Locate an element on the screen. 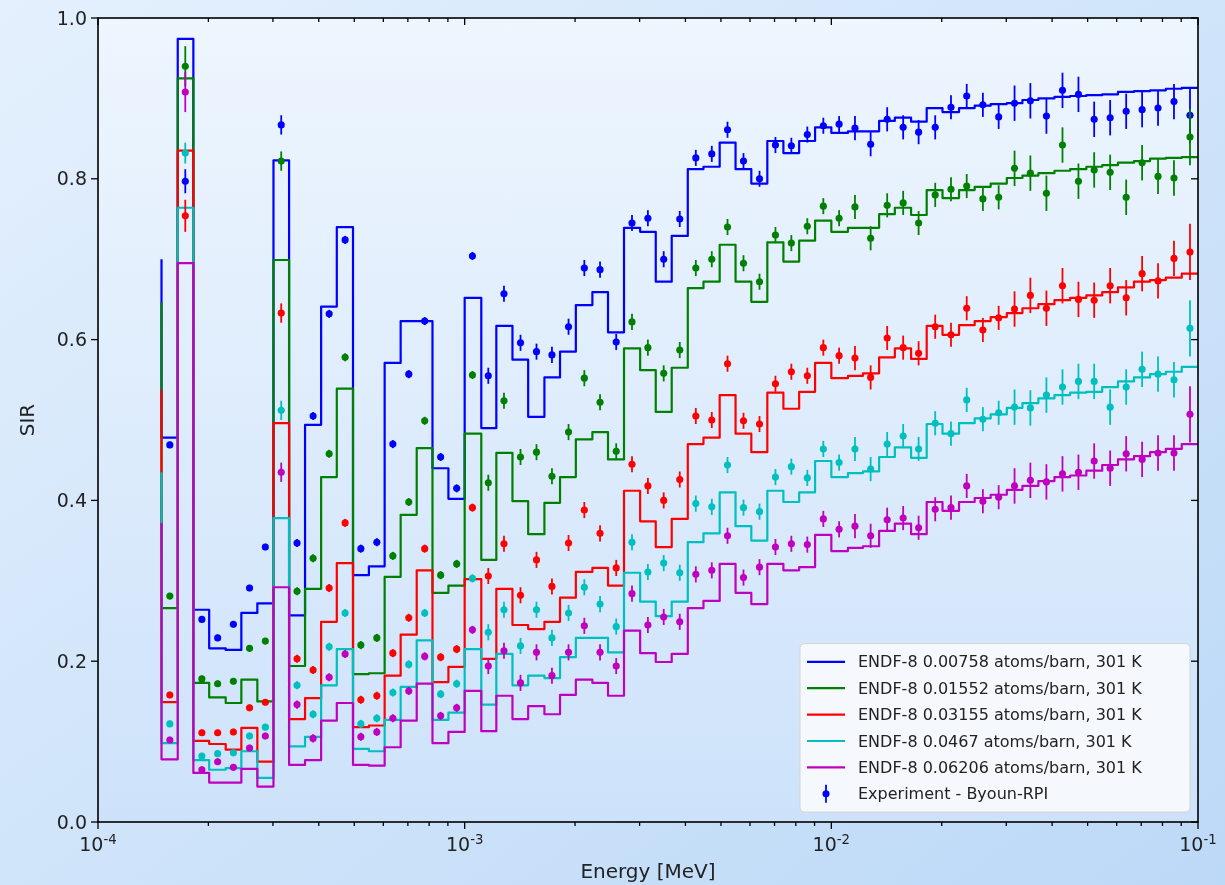  y-tick-label: 0.2 is located at coordinates (71, 660).